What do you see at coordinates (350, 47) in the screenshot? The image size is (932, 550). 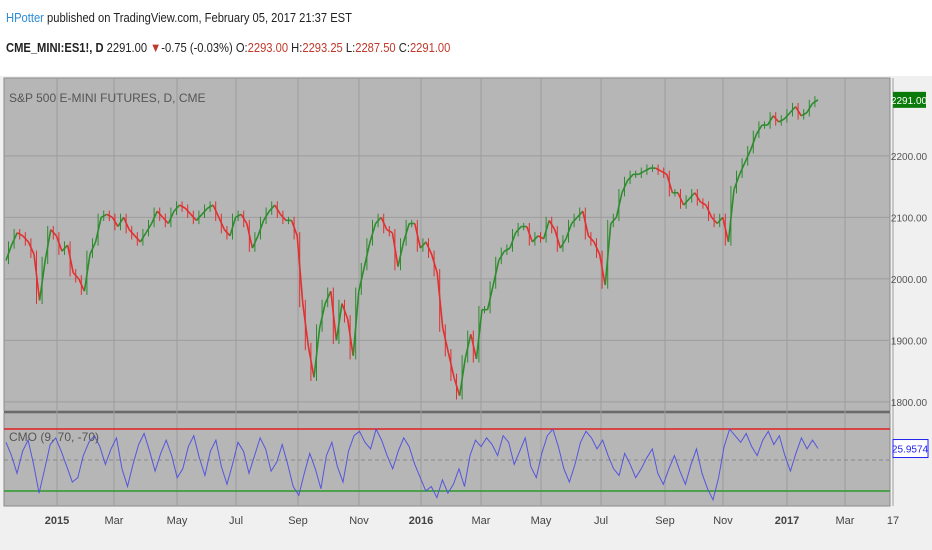 I see `low-label: L:` at bounding box center [350, 47].